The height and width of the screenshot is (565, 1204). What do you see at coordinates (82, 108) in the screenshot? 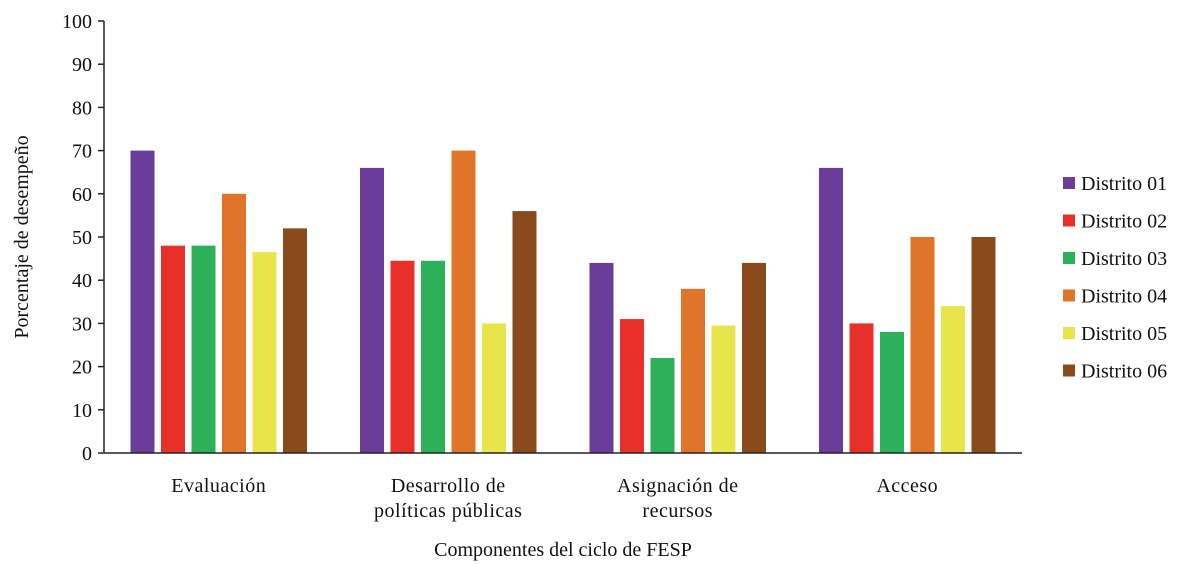
I see `y-tick-label: 80` at bounding box center [82, 108].